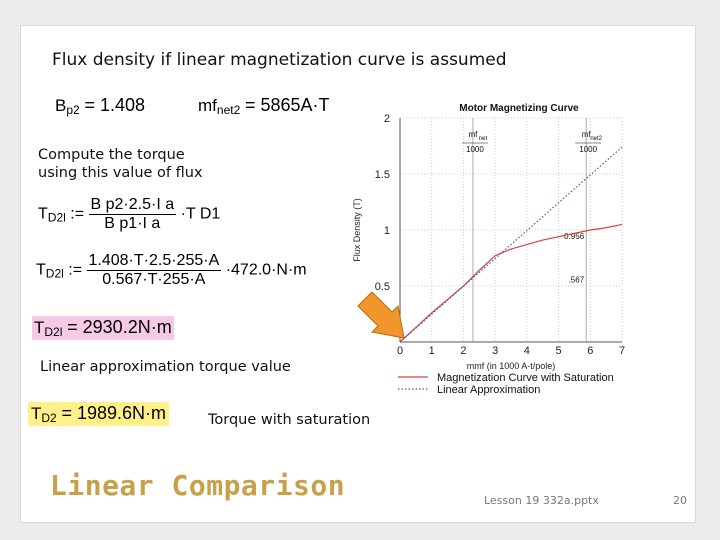  What do you see at coordinates (483, 139) in the screenshot?
I see `annotation-mf-sub: net` at bounding box center [483, 139].